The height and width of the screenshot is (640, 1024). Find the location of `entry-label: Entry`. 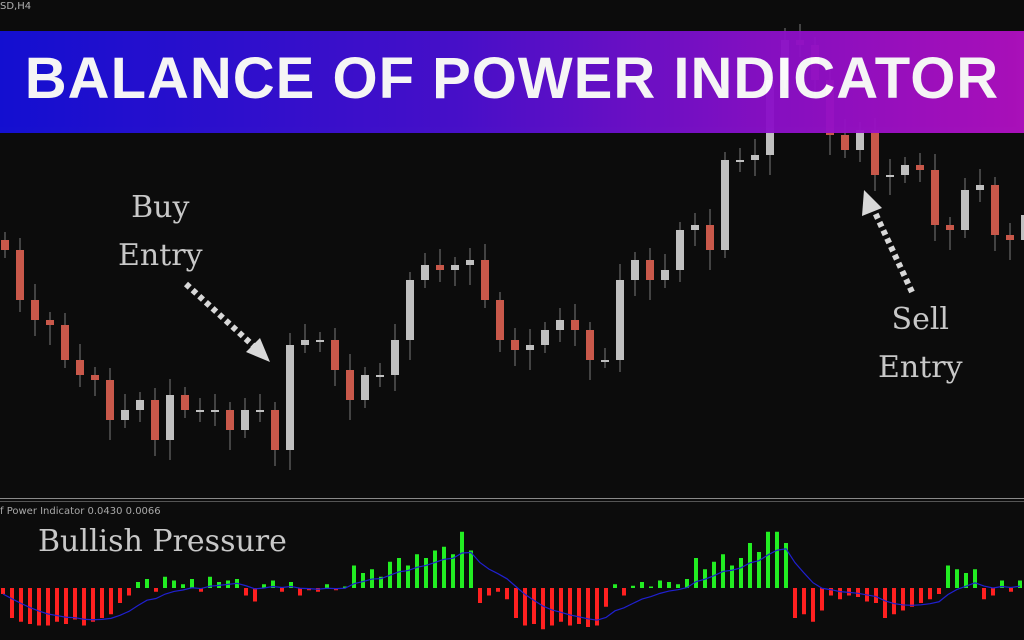

entry-label: Entry is located at coordinates (160, 255).